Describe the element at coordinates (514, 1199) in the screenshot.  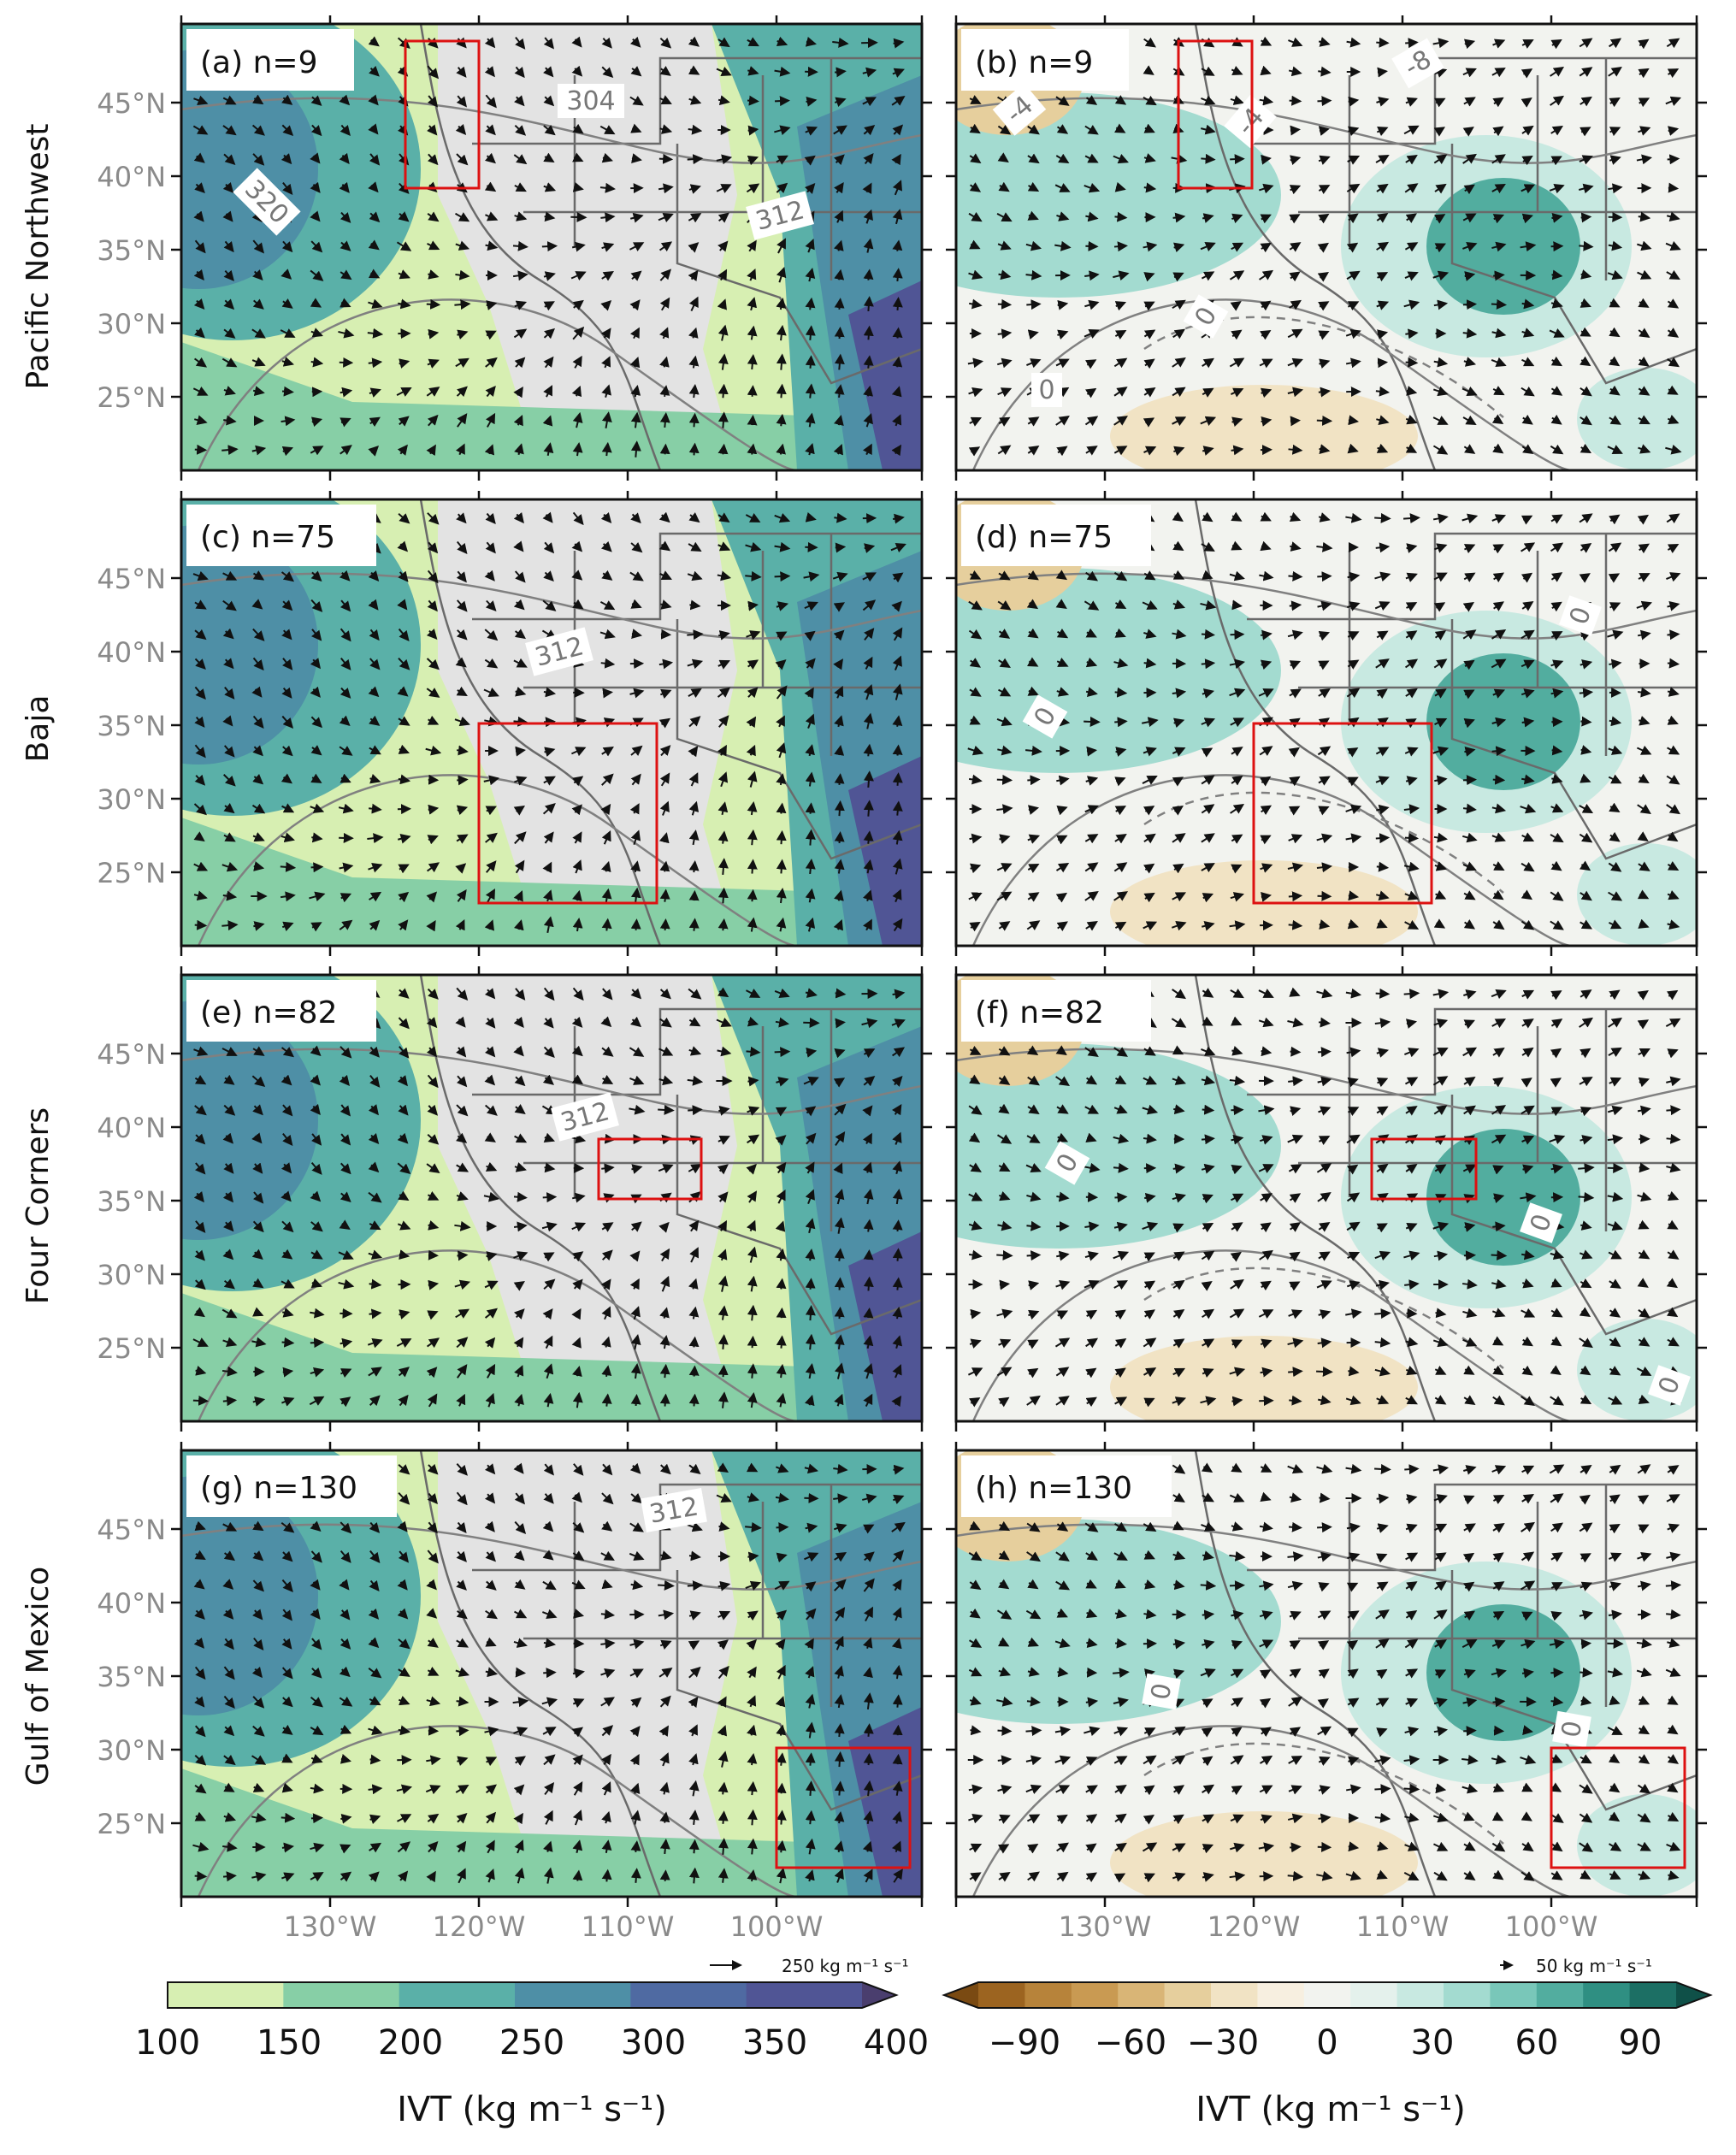
I see `map-panel-e: 45°N 40°N 35°N 30°N 25°N` at that location.